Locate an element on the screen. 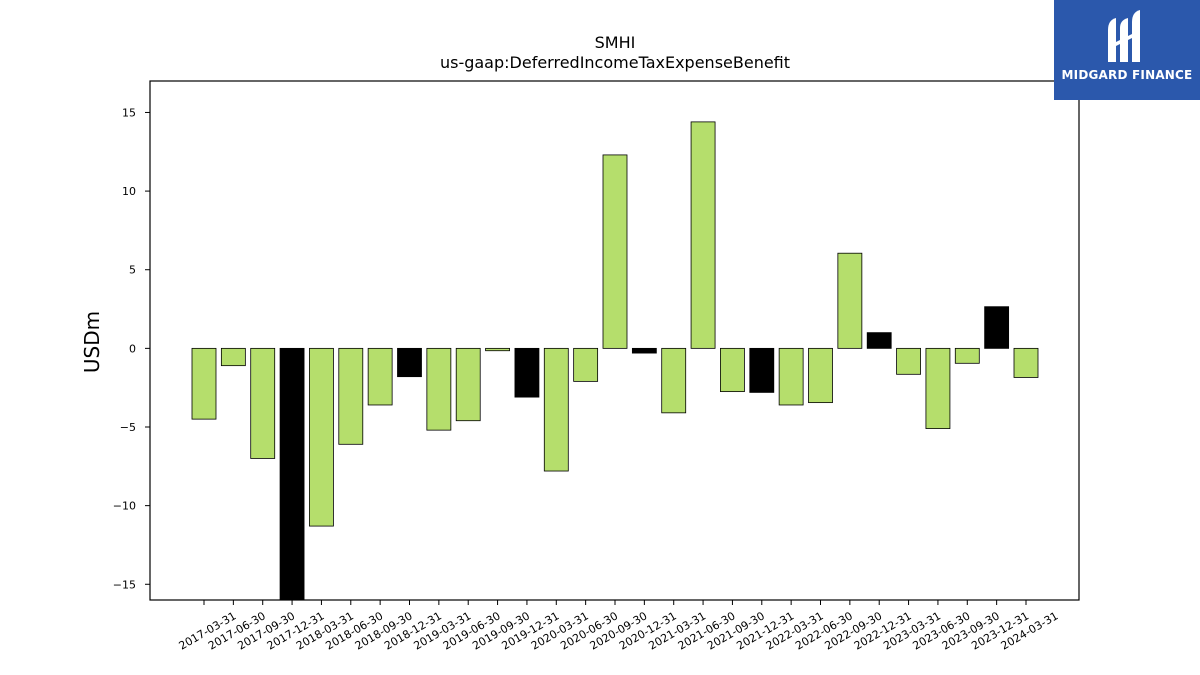  y-tick-label: 0 is located at coordinates (132, 348).